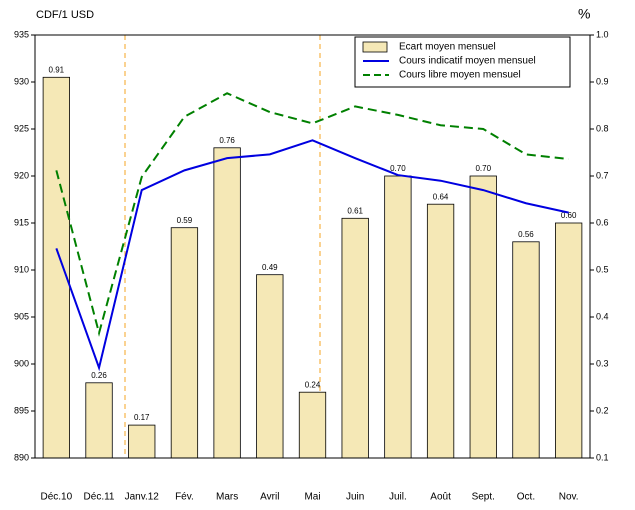 This screenshot has height=510, width=635. What do you see at coordinates (21, 222) in the screenshot?
I see `y-tick-label: 915` at bounding box center [21, 222].